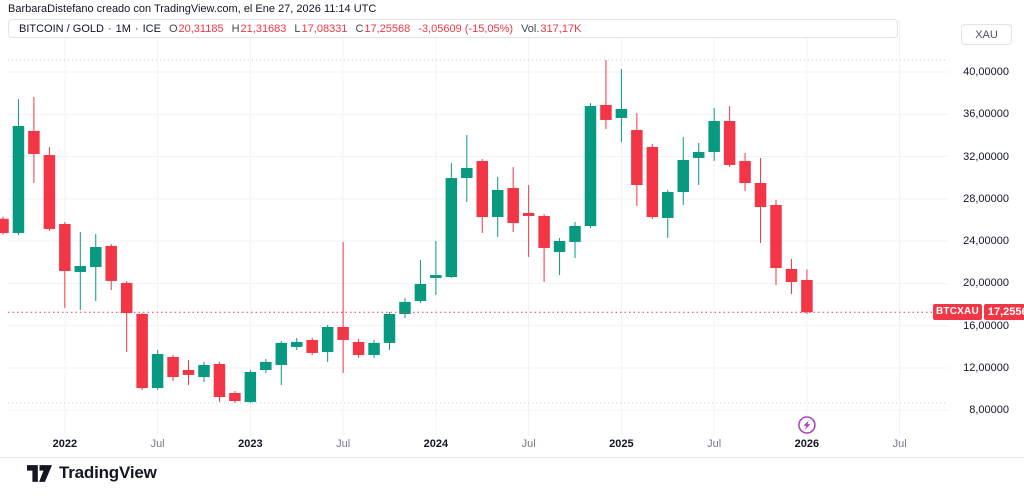  Describe the element at coordinates (263, 28) in the screenshot. I see `high-value: 21,31683` at that location.